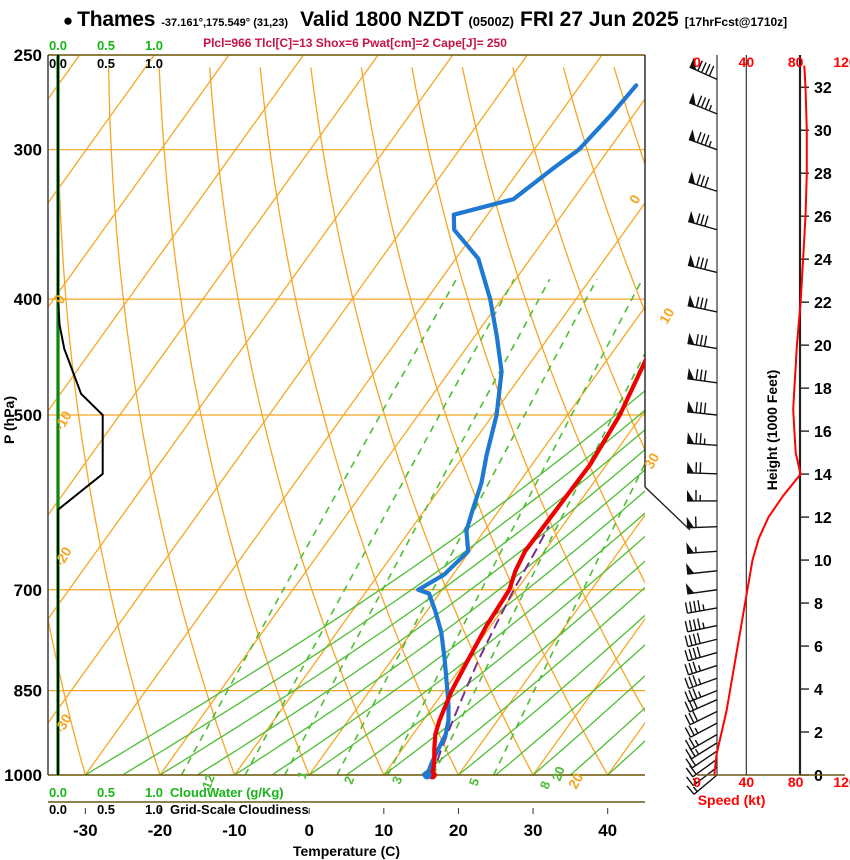 The height and width of the screenshot is (860, 850). I want to click on speed-tick-top: 40, so click(747, 62).